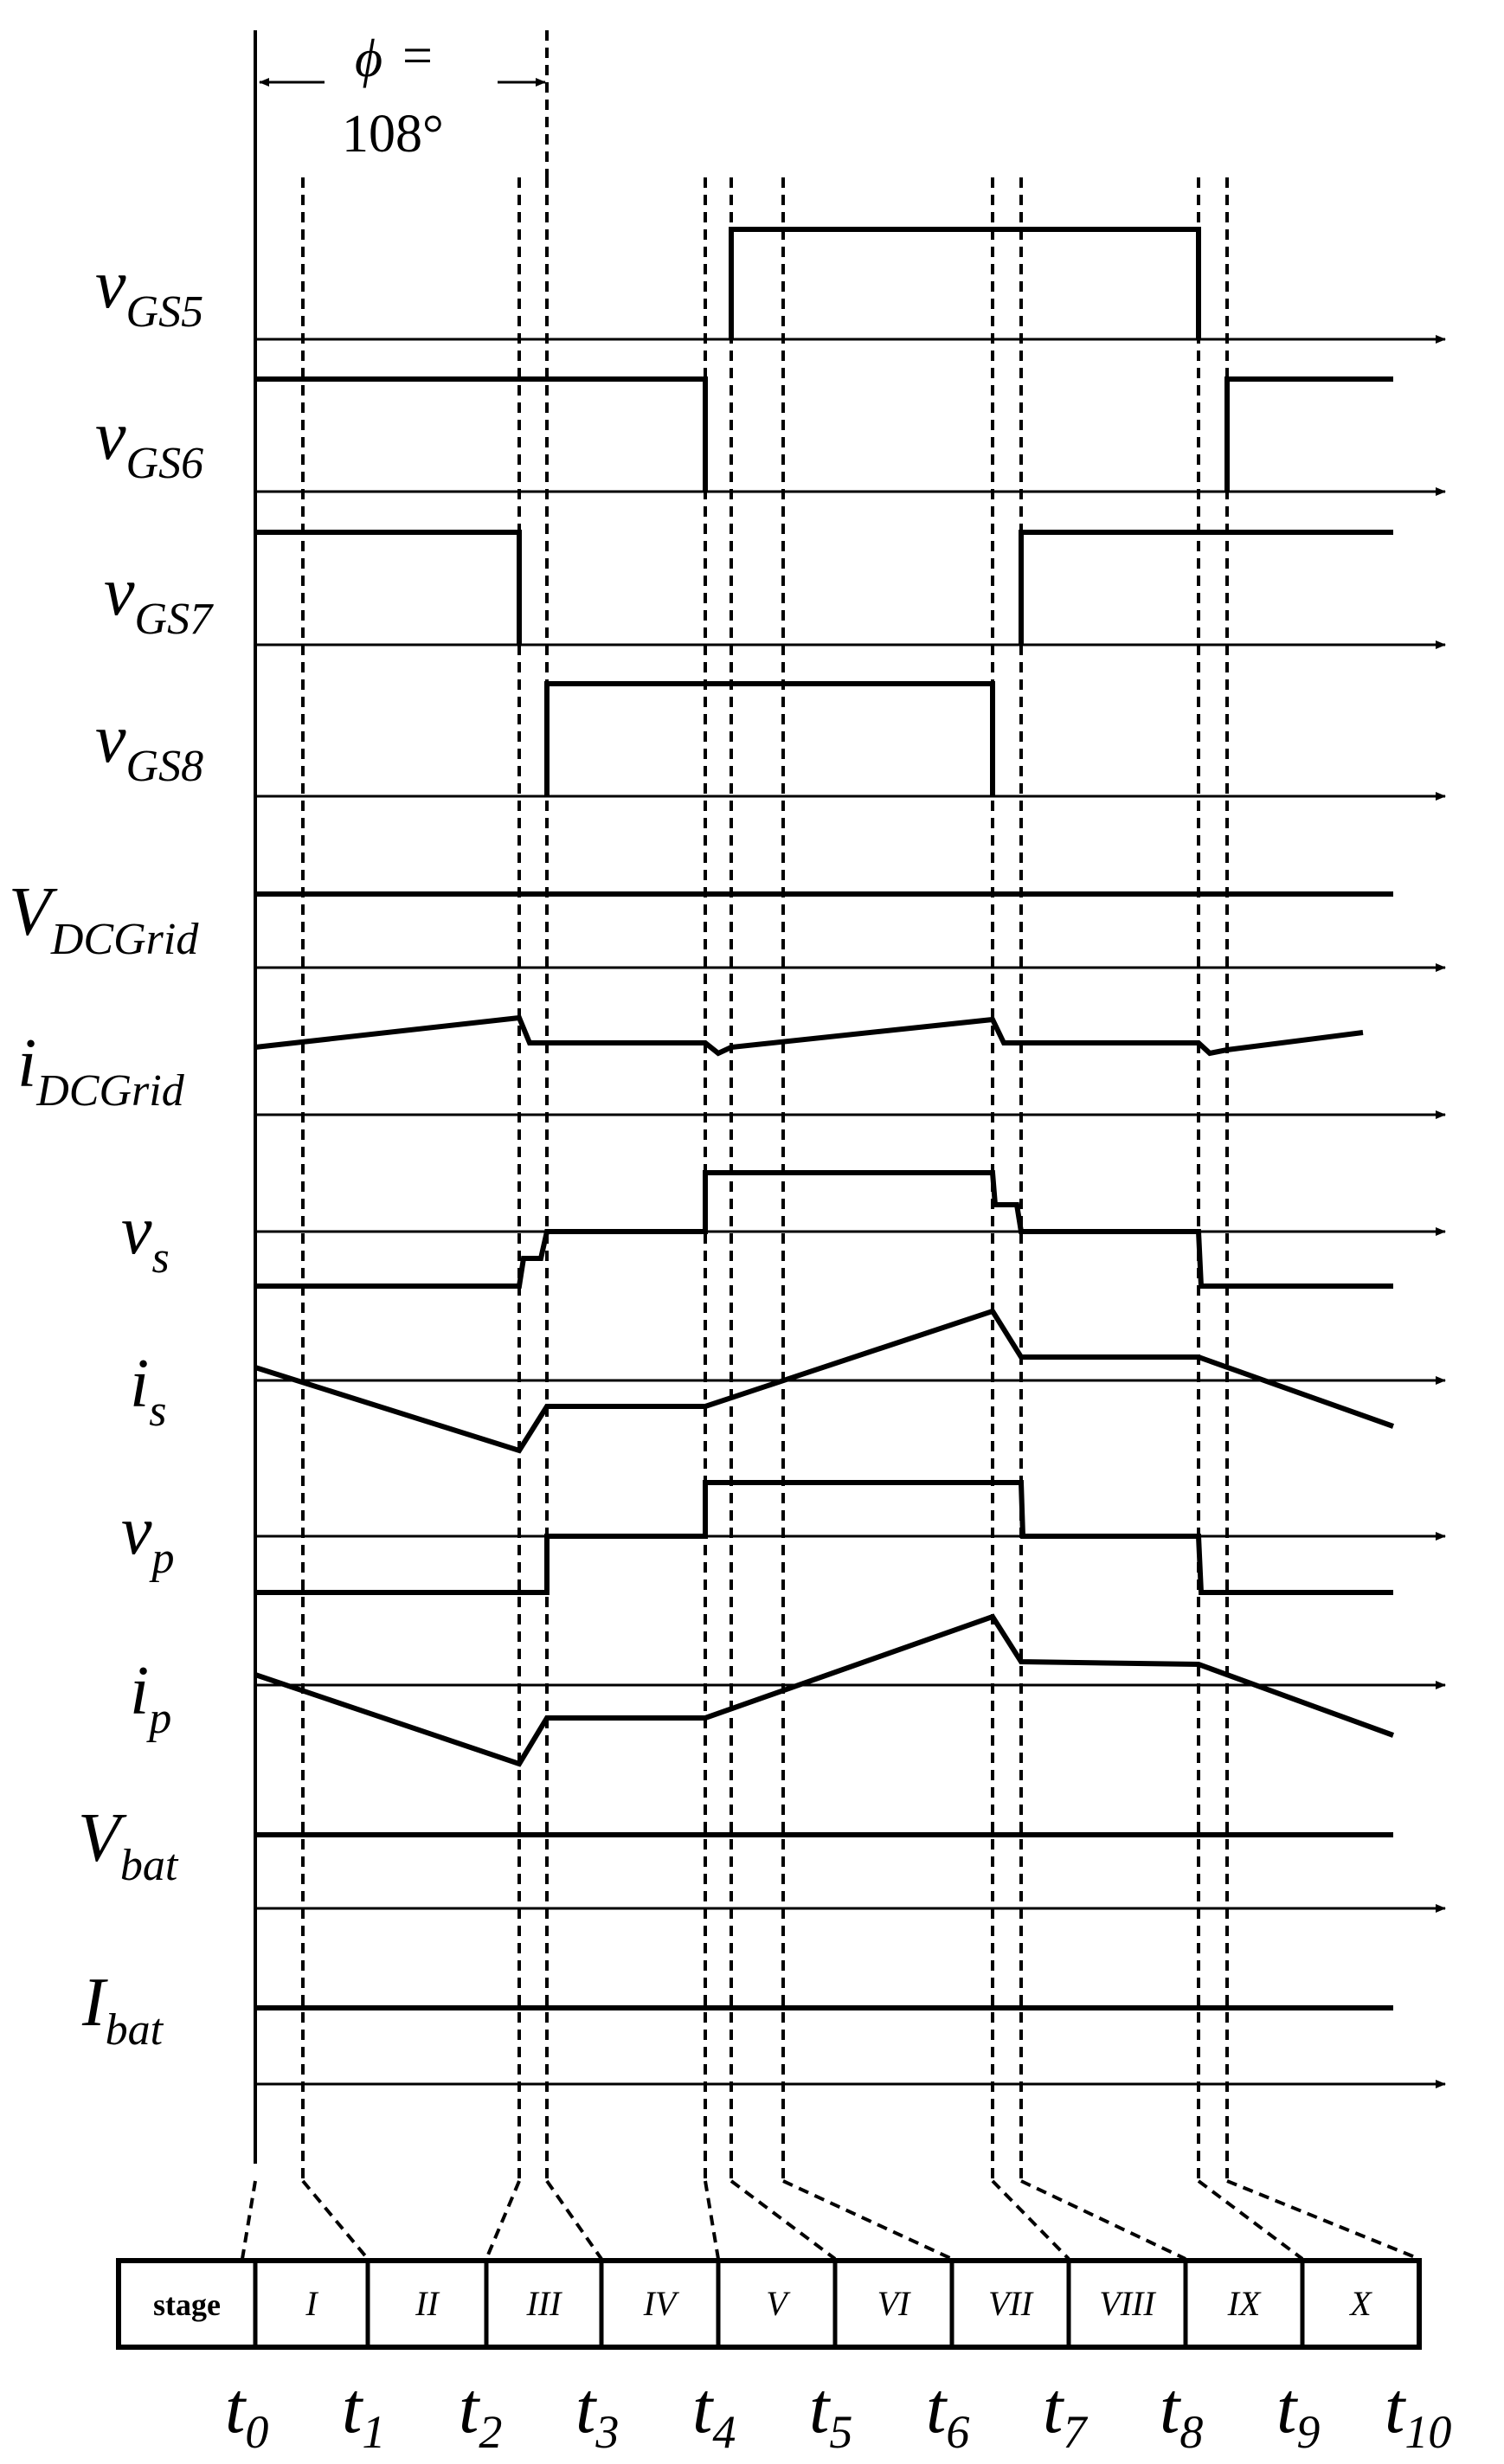 Image resolution: width=1504 pixels, height=2464 pixels. I want to click on time-label-1-sub: 1, so click(373, 2432).